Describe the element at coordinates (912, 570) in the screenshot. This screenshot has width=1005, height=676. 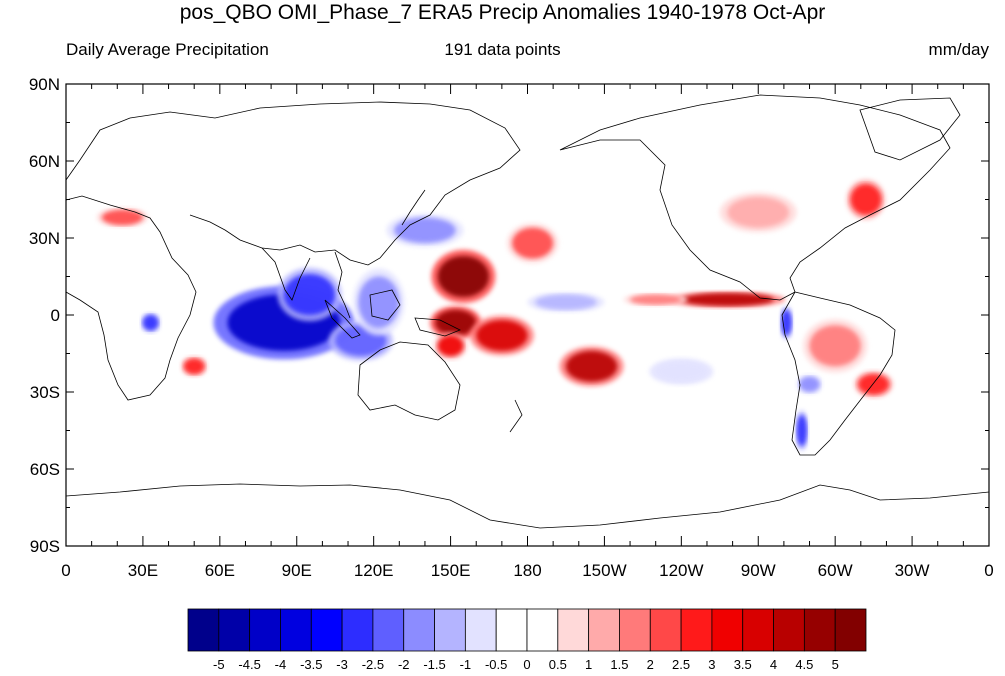
I see `lon-tick-label: 30W` at that location.